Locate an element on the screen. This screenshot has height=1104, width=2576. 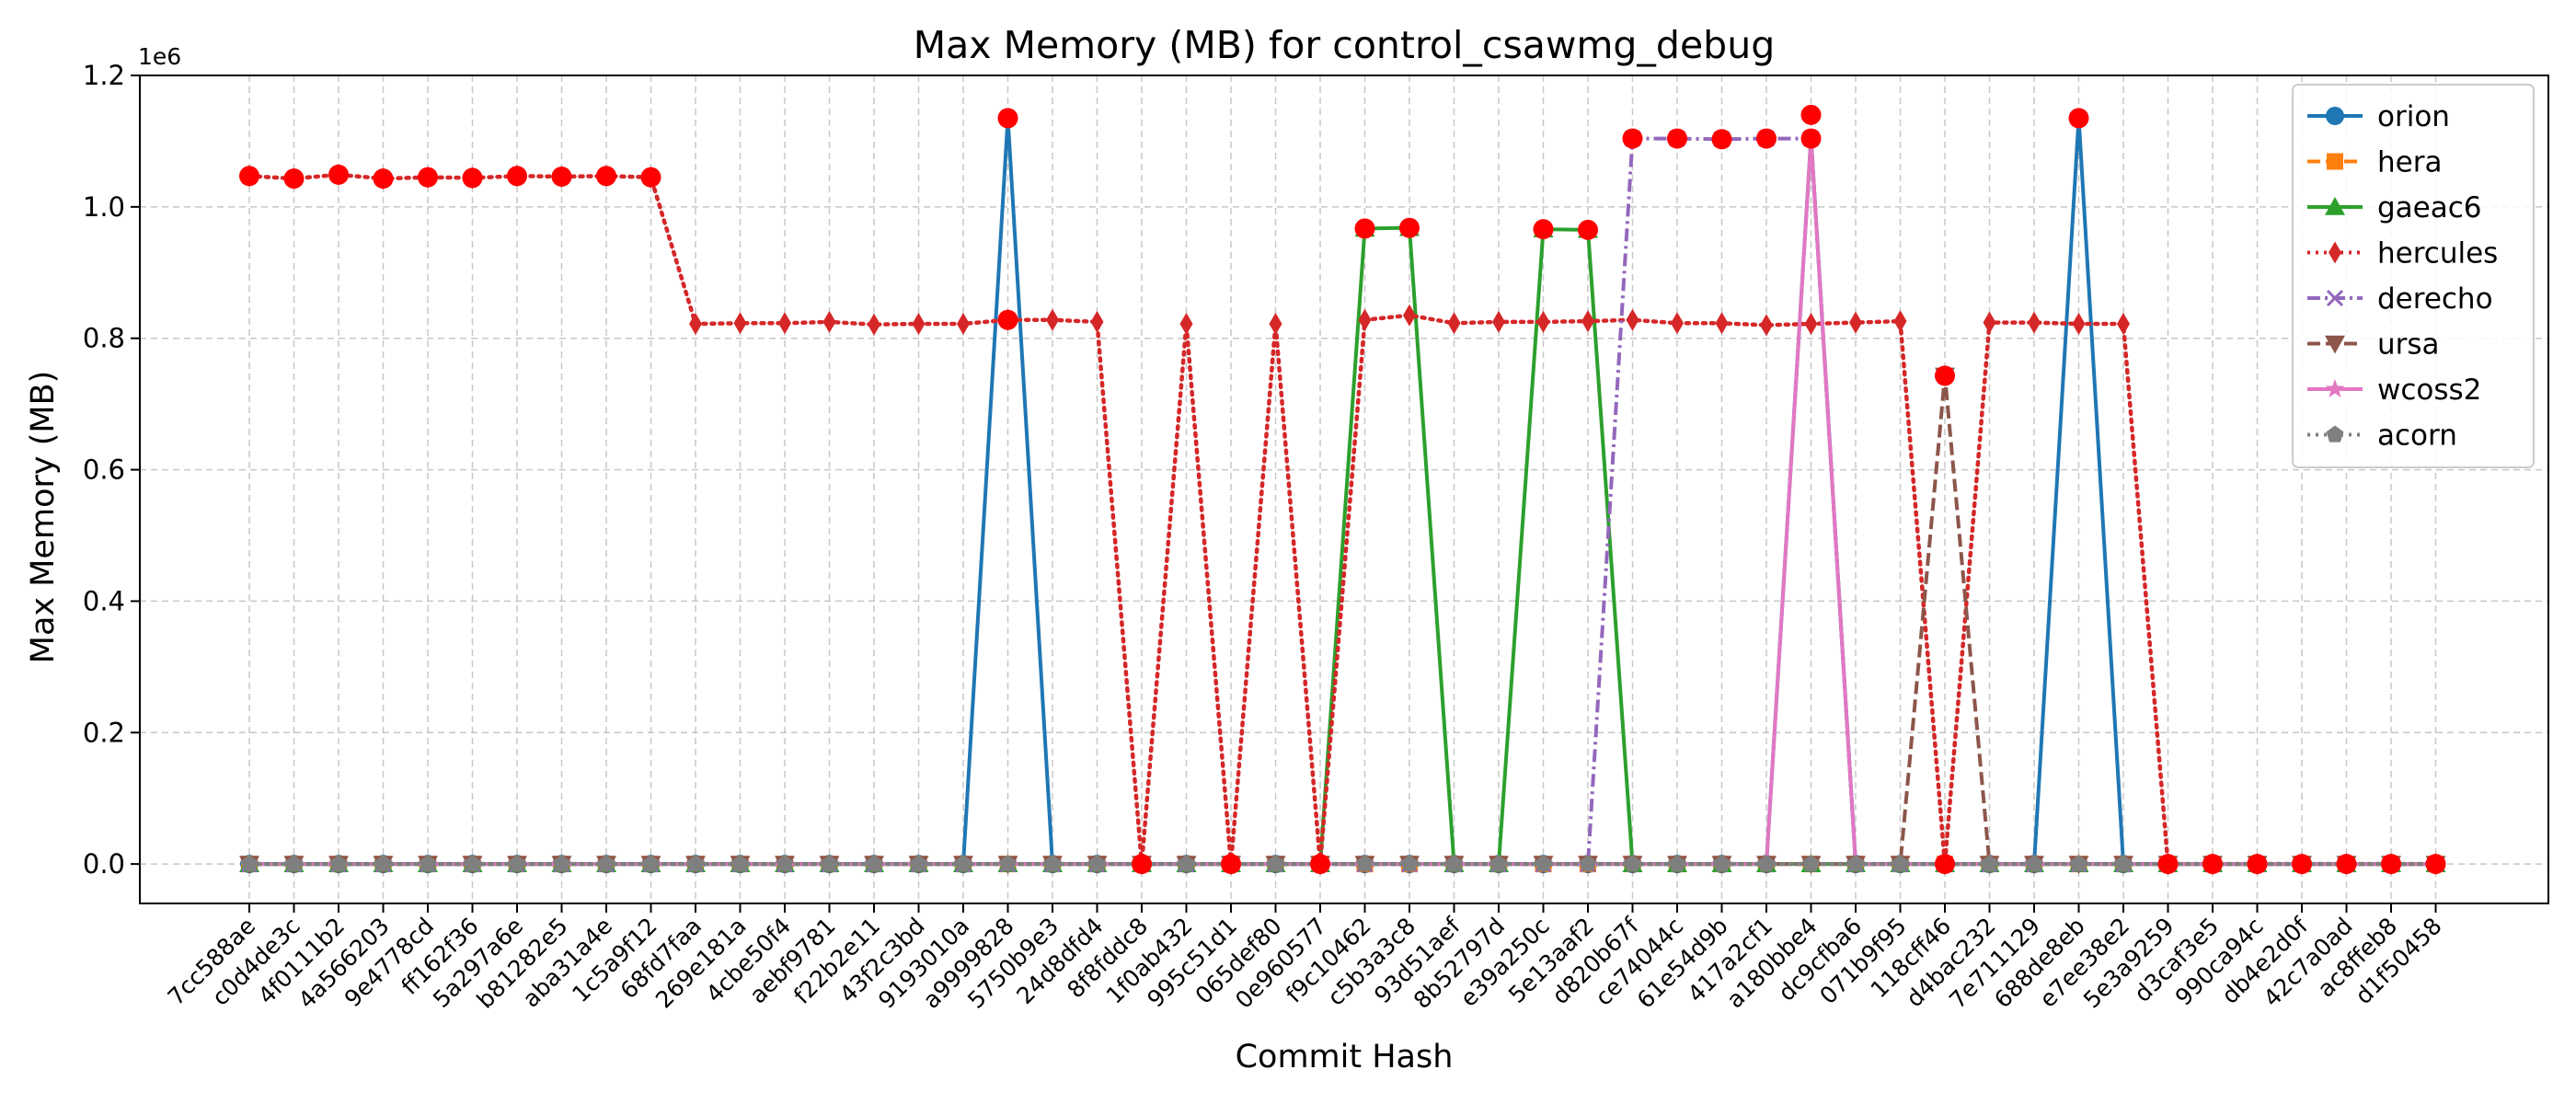
legend-label: wcoss2 is located at coordinates (2429, 390).